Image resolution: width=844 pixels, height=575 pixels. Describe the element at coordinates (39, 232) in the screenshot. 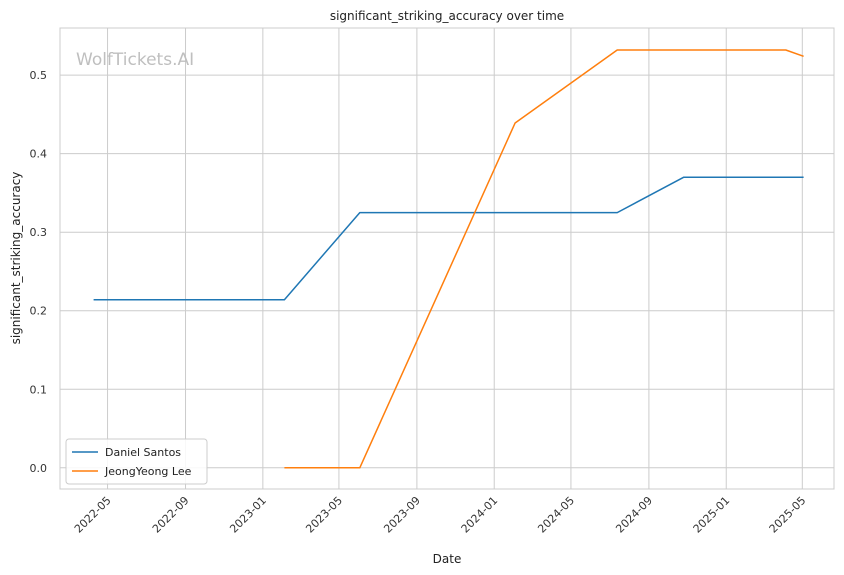

I see `y-tick-label: 0.3` at that location.